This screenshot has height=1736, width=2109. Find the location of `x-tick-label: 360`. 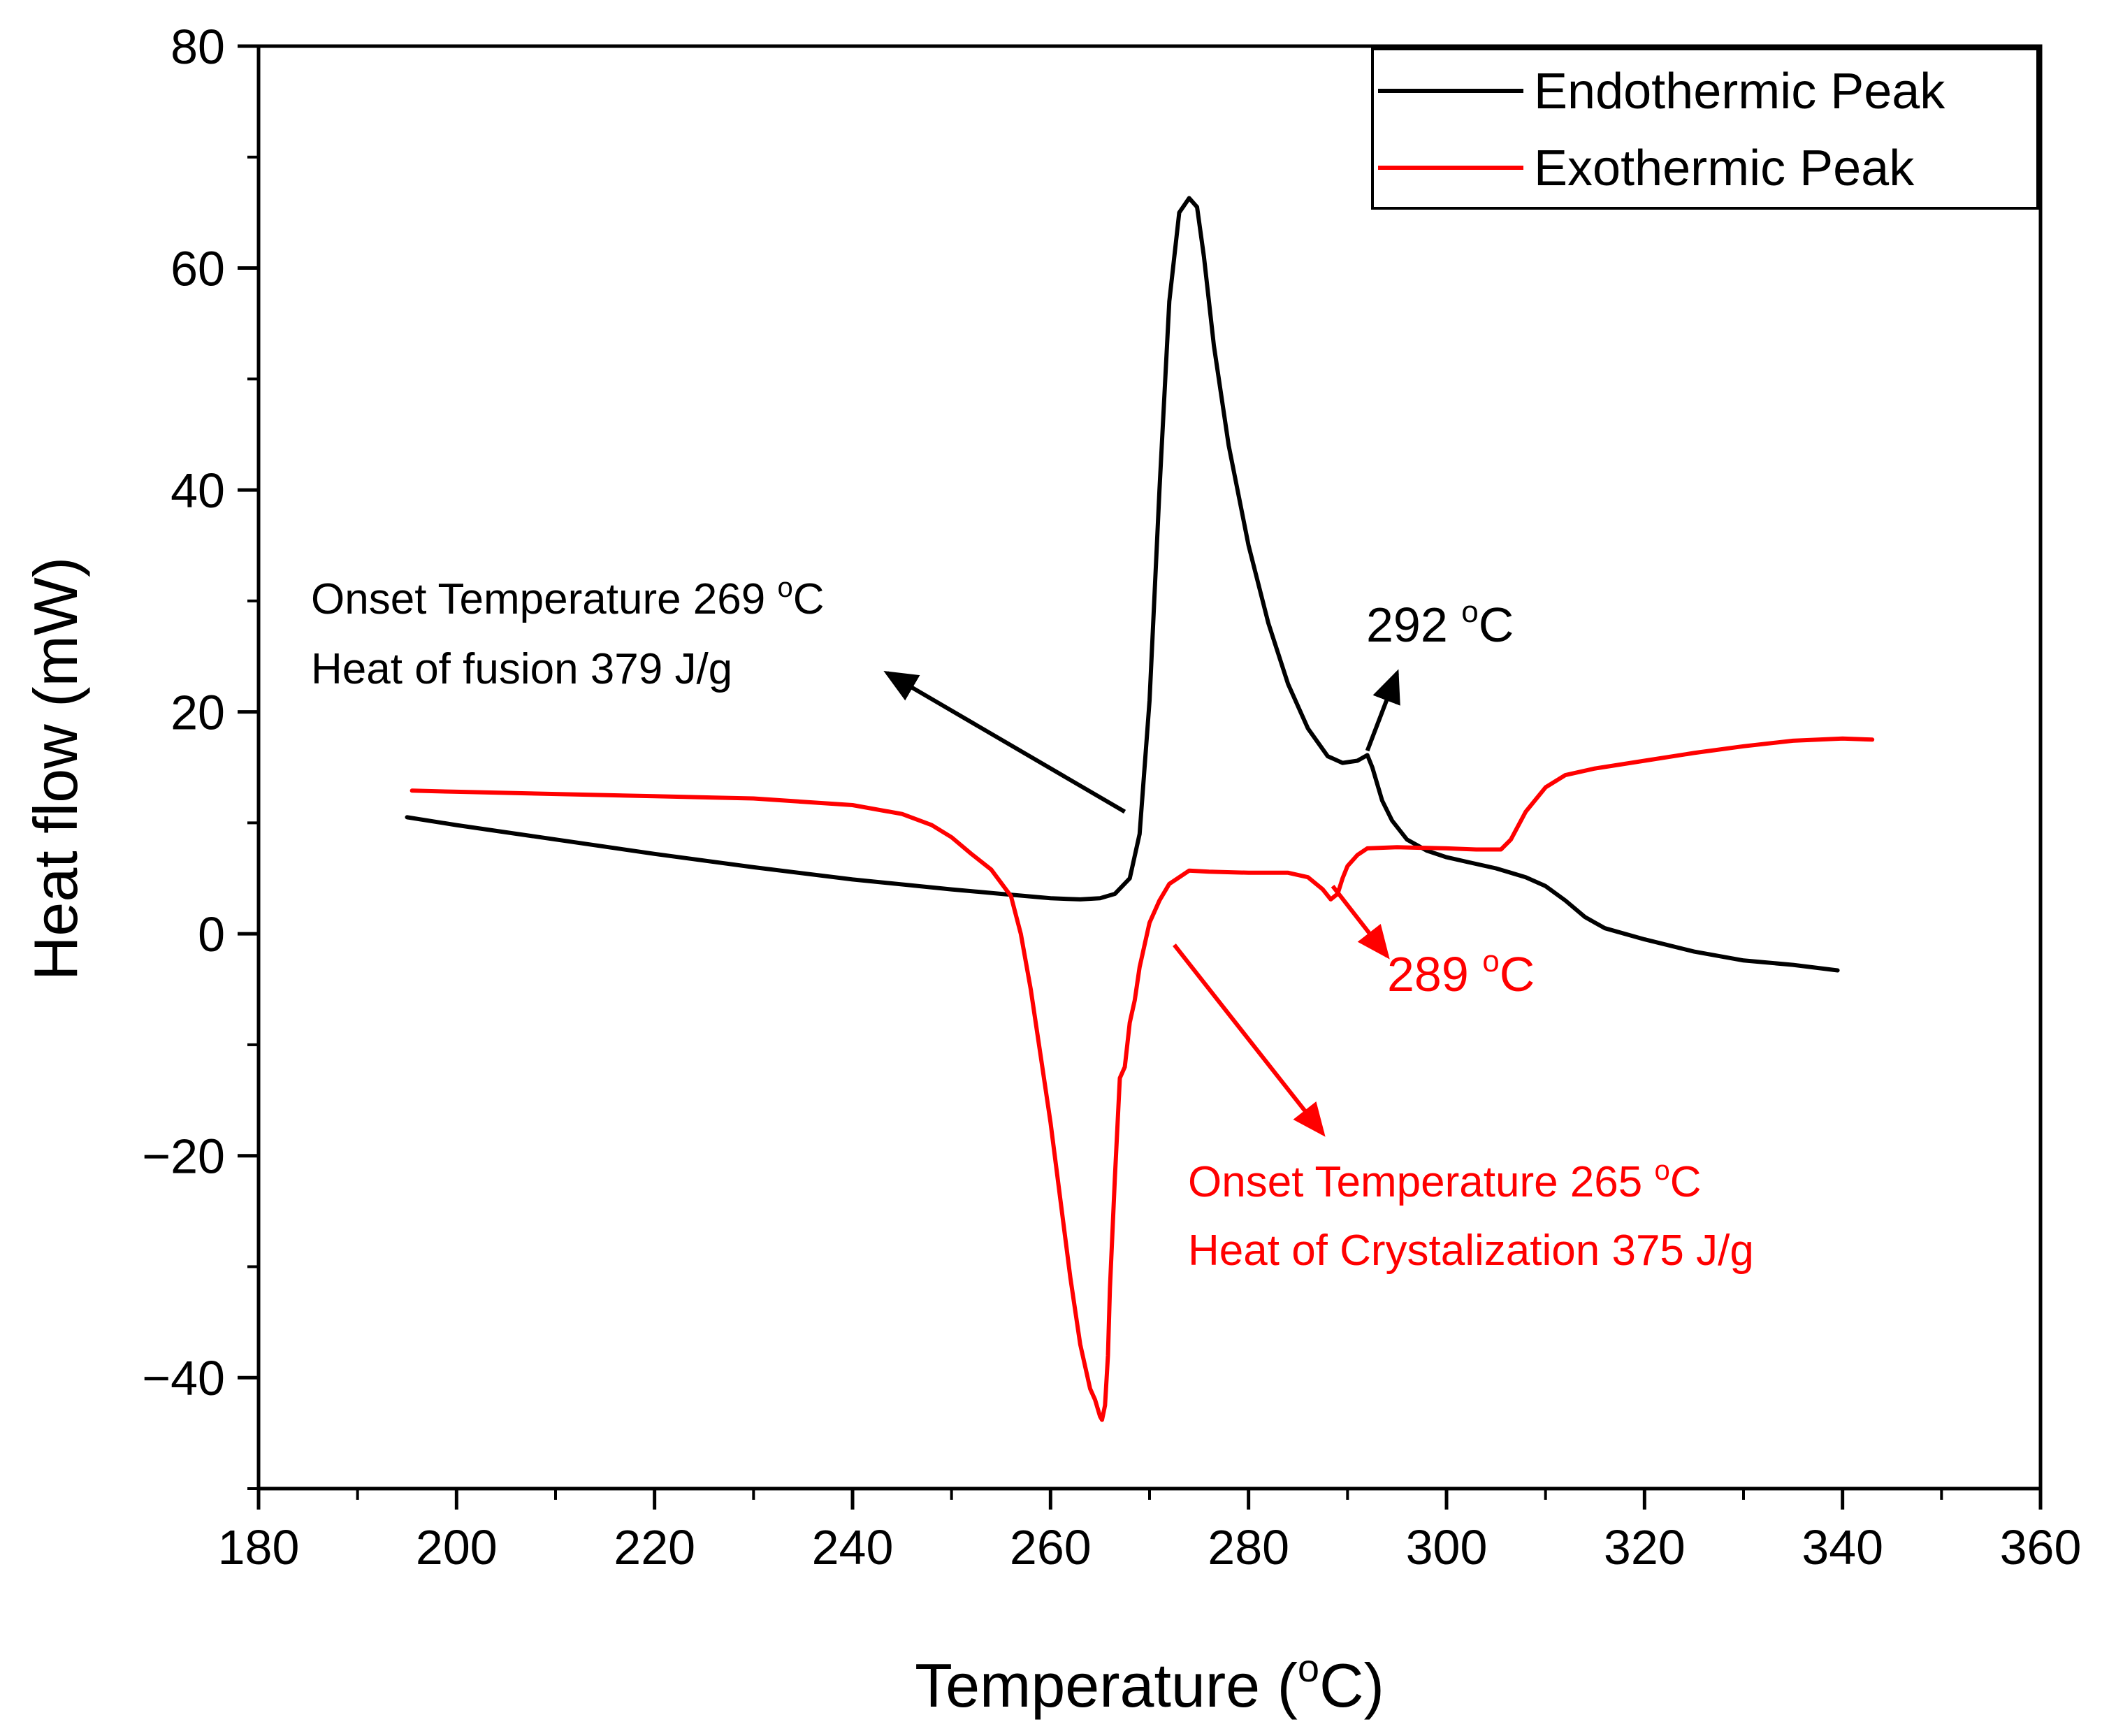

x-tick-label: 360 is located at coordinates (2041, 1547).